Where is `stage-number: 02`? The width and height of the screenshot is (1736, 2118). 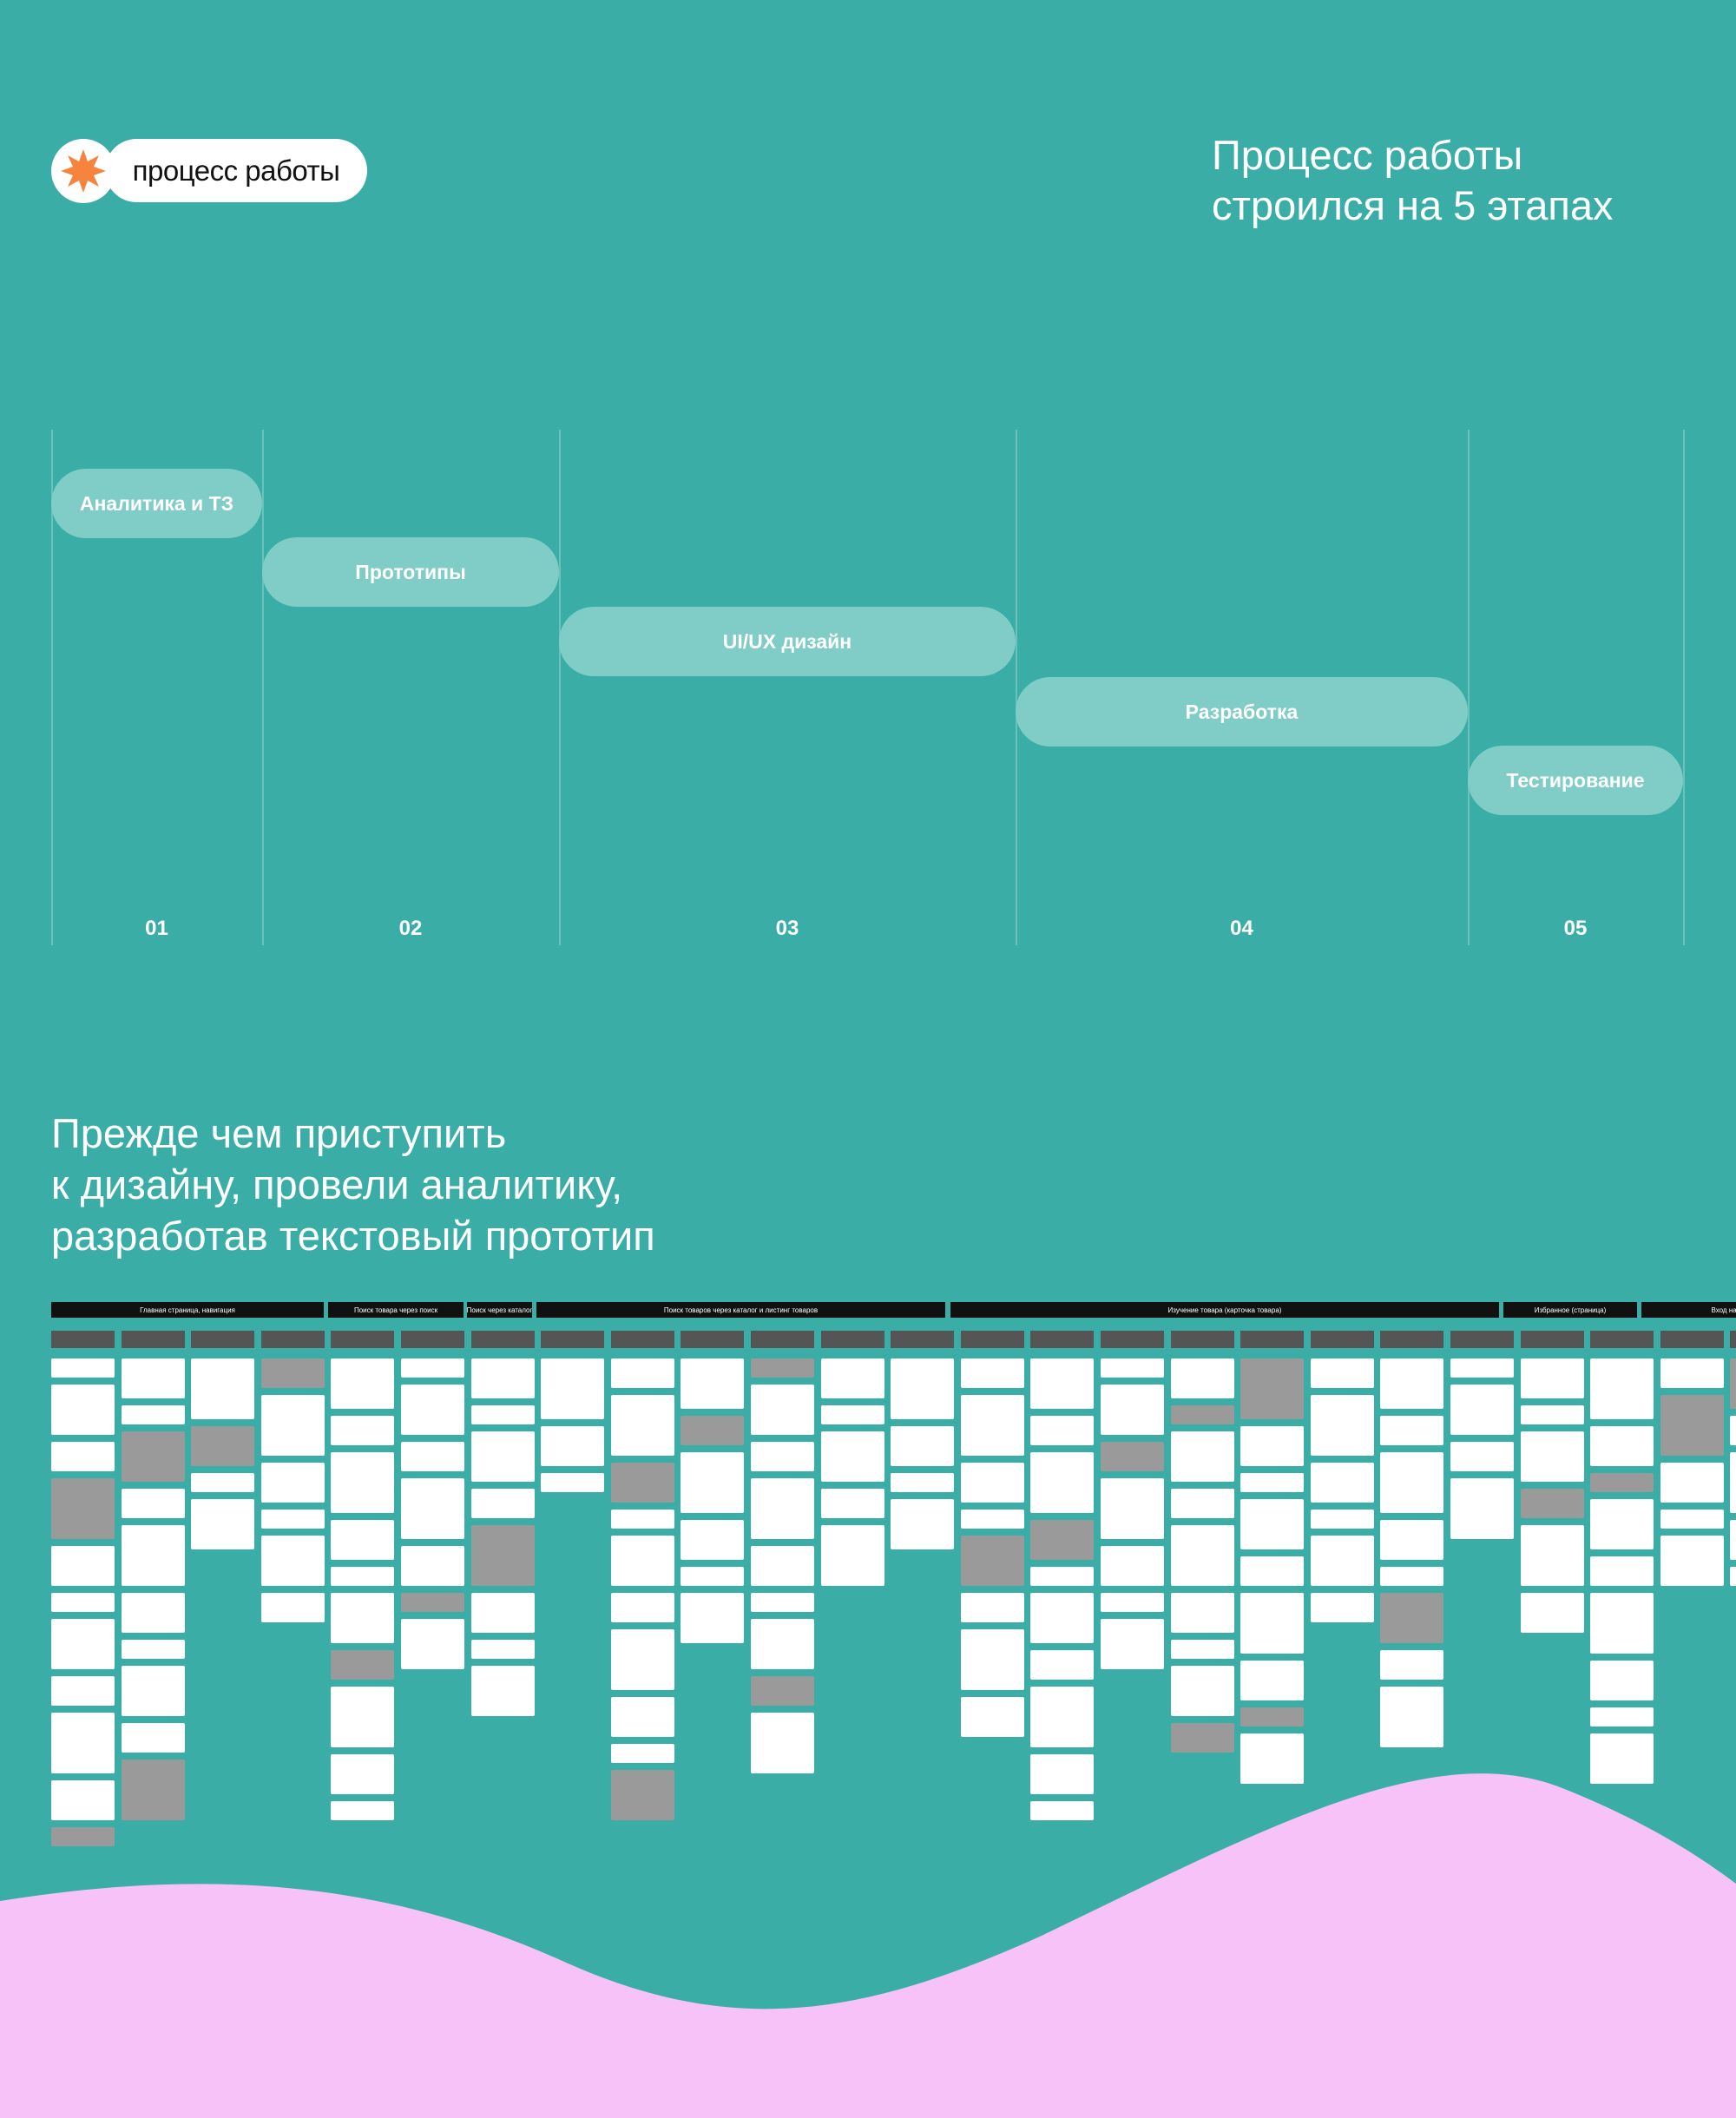
stage-number: 02 is located at coordinates (410, 928).